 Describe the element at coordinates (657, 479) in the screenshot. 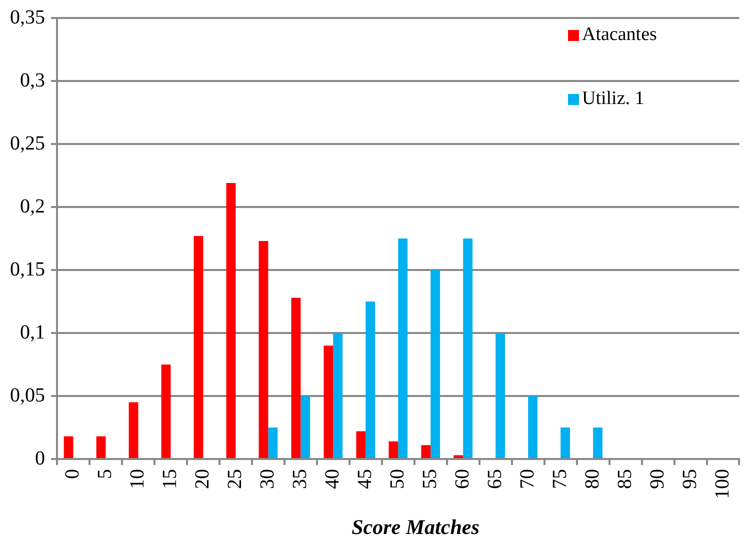

I see `x-tick-label: 90` at that location.